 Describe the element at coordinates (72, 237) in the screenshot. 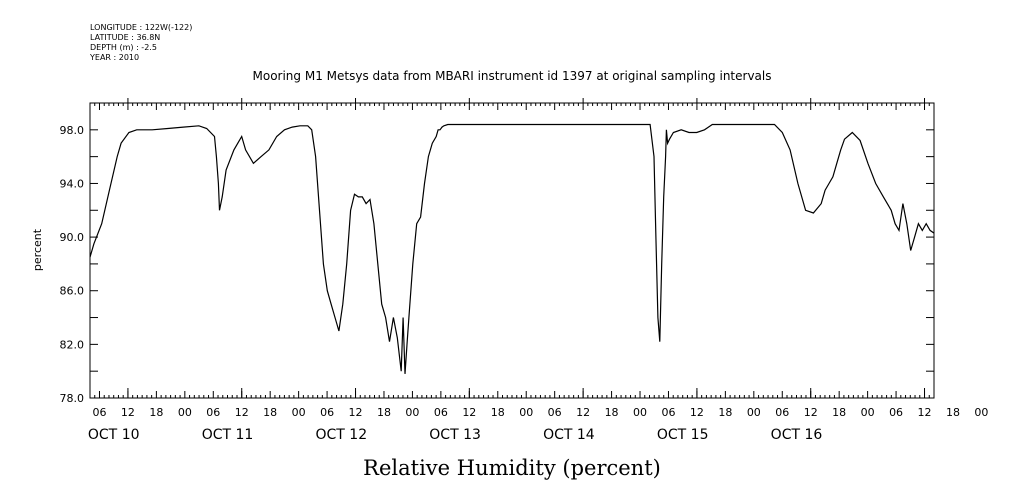

I see `y-tick-label: 90.0` at that location.